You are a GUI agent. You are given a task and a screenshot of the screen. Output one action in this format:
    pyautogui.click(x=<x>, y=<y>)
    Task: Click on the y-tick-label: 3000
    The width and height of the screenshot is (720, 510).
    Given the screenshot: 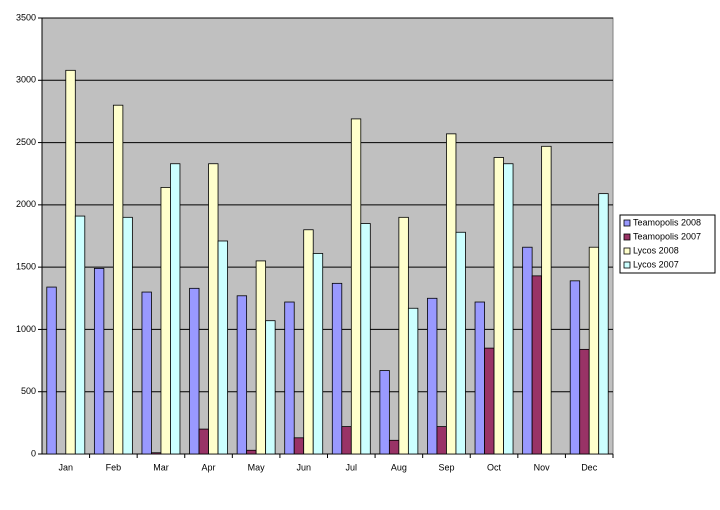 What is the action you would take?
    pyautogui.click(x=26, y=80)
    